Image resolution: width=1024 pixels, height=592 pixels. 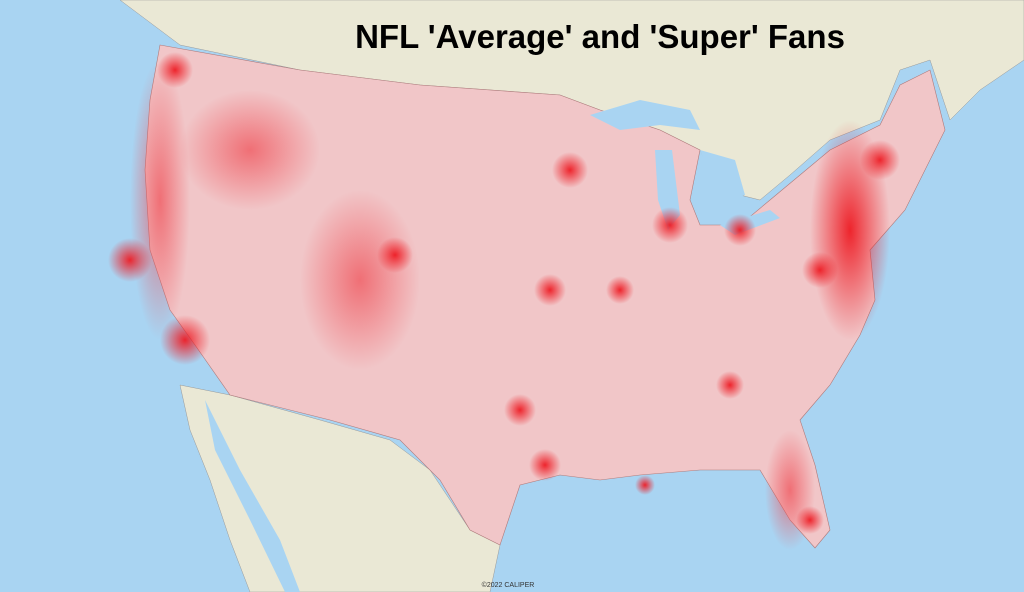 What do you see at coordinates (645, 115) in the screenshot?
I see `lake-superior` at bounding box center [645, 115].